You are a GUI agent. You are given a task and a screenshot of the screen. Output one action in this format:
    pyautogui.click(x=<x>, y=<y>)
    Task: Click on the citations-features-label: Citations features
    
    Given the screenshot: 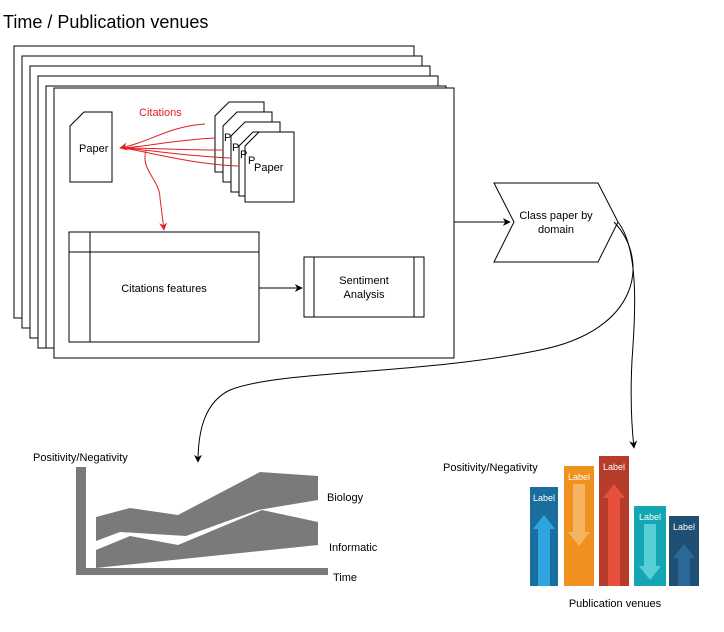 What is the action you would take?
    pyautogui.click(x=164, y=289)
    